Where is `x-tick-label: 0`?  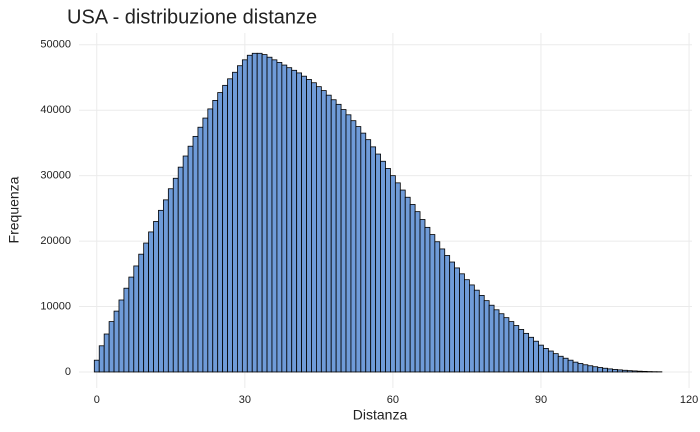 x-tick-label: 0 is located at coordinates (97, 400).